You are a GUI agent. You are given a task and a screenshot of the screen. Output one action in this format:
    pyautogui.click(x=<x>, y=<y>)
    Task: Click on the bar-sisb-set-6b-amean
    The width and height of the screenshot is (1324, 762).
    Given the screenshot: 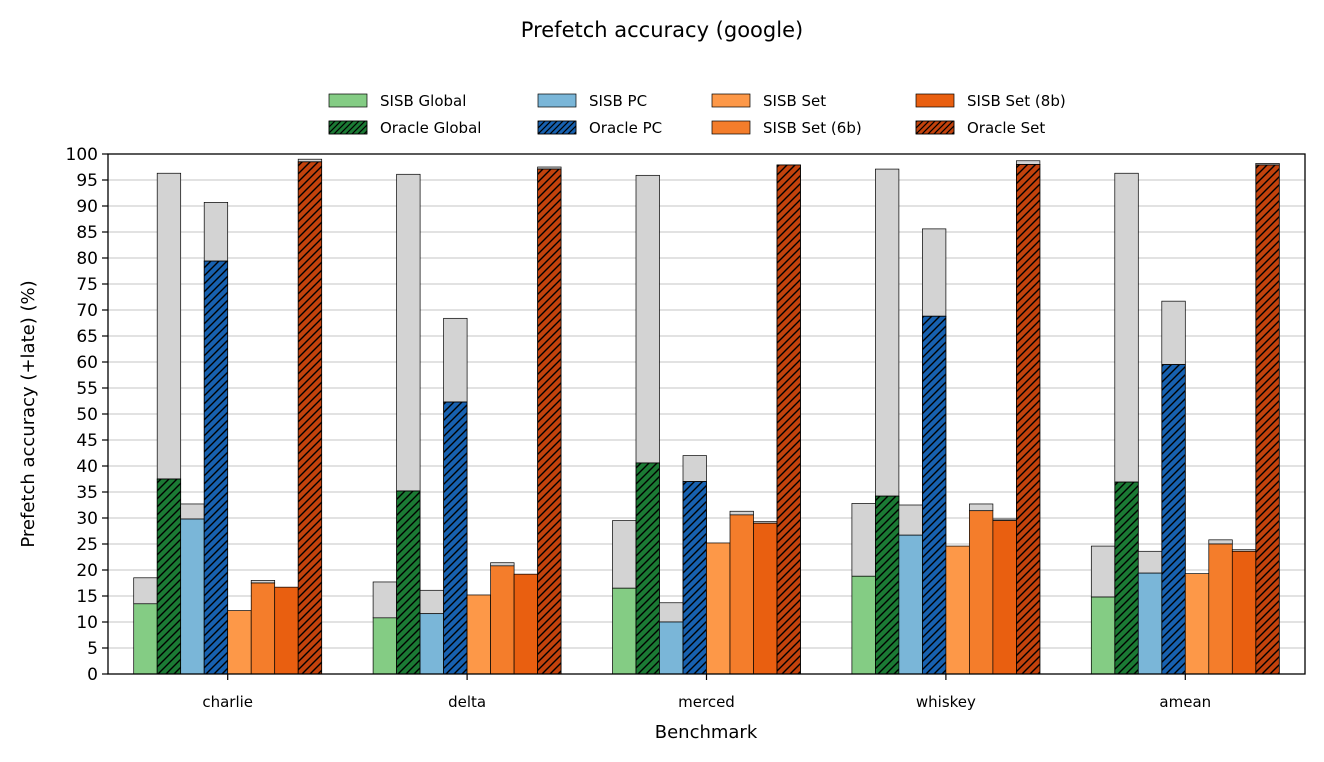 What is the action you would take?
    pyautogui.click(x=1220, y=609)
    